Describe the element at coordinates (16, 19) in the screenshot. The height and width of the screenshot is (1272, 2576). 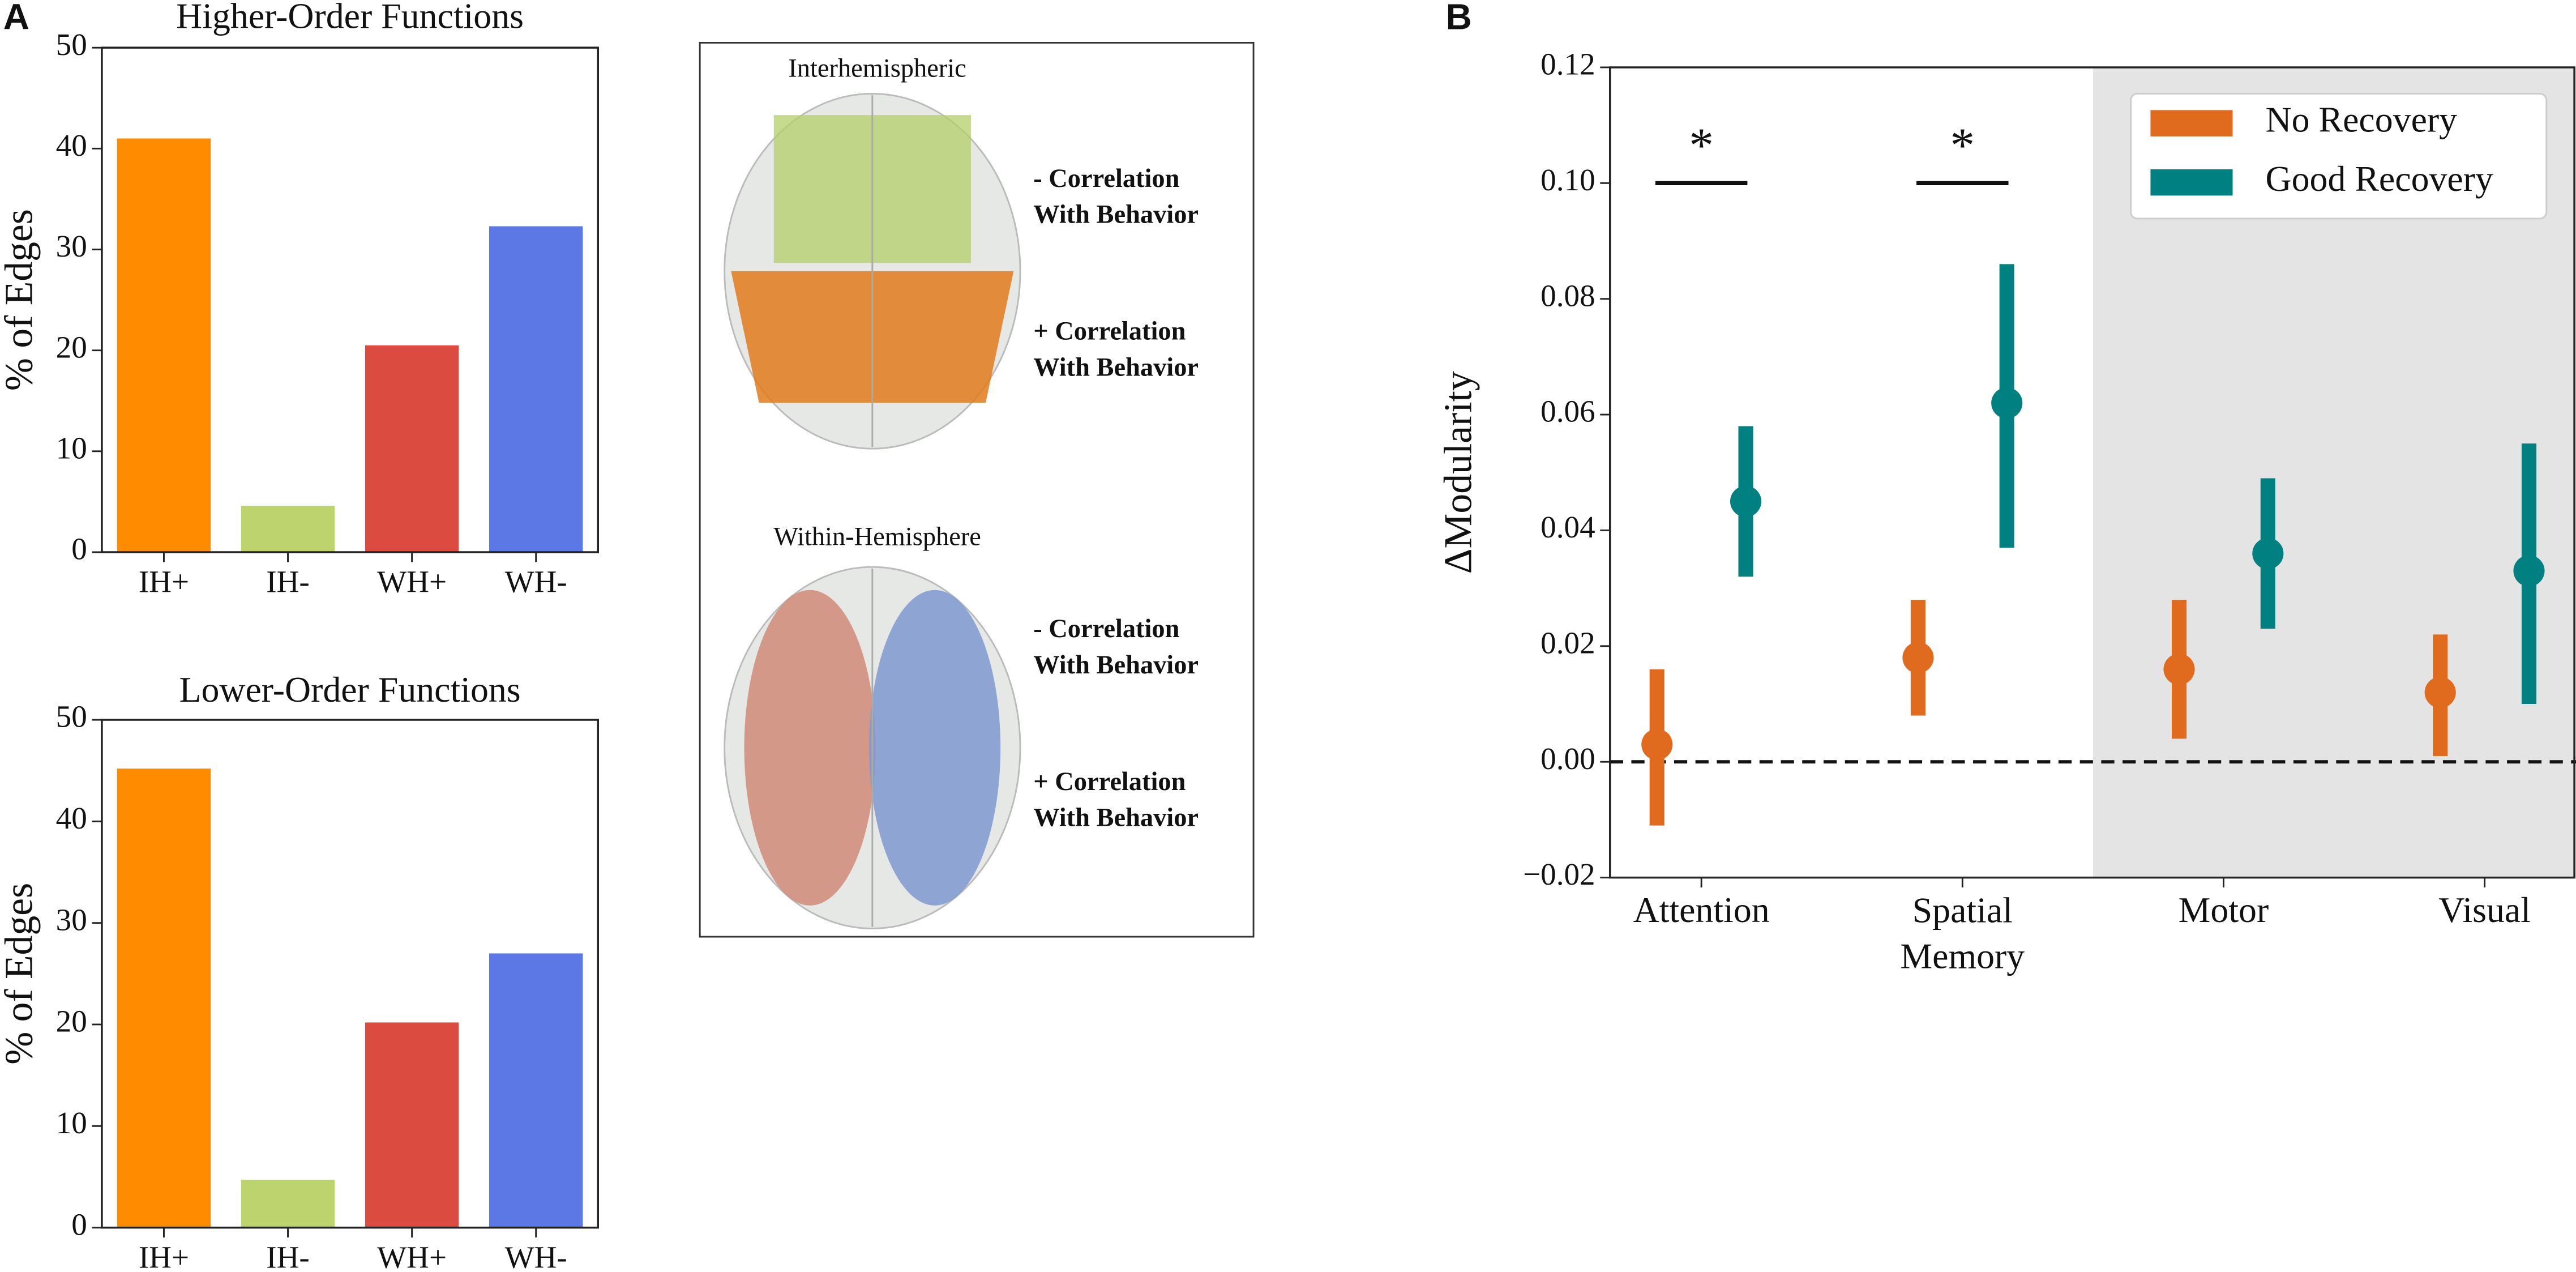
I see `panel-label: A` at that location.